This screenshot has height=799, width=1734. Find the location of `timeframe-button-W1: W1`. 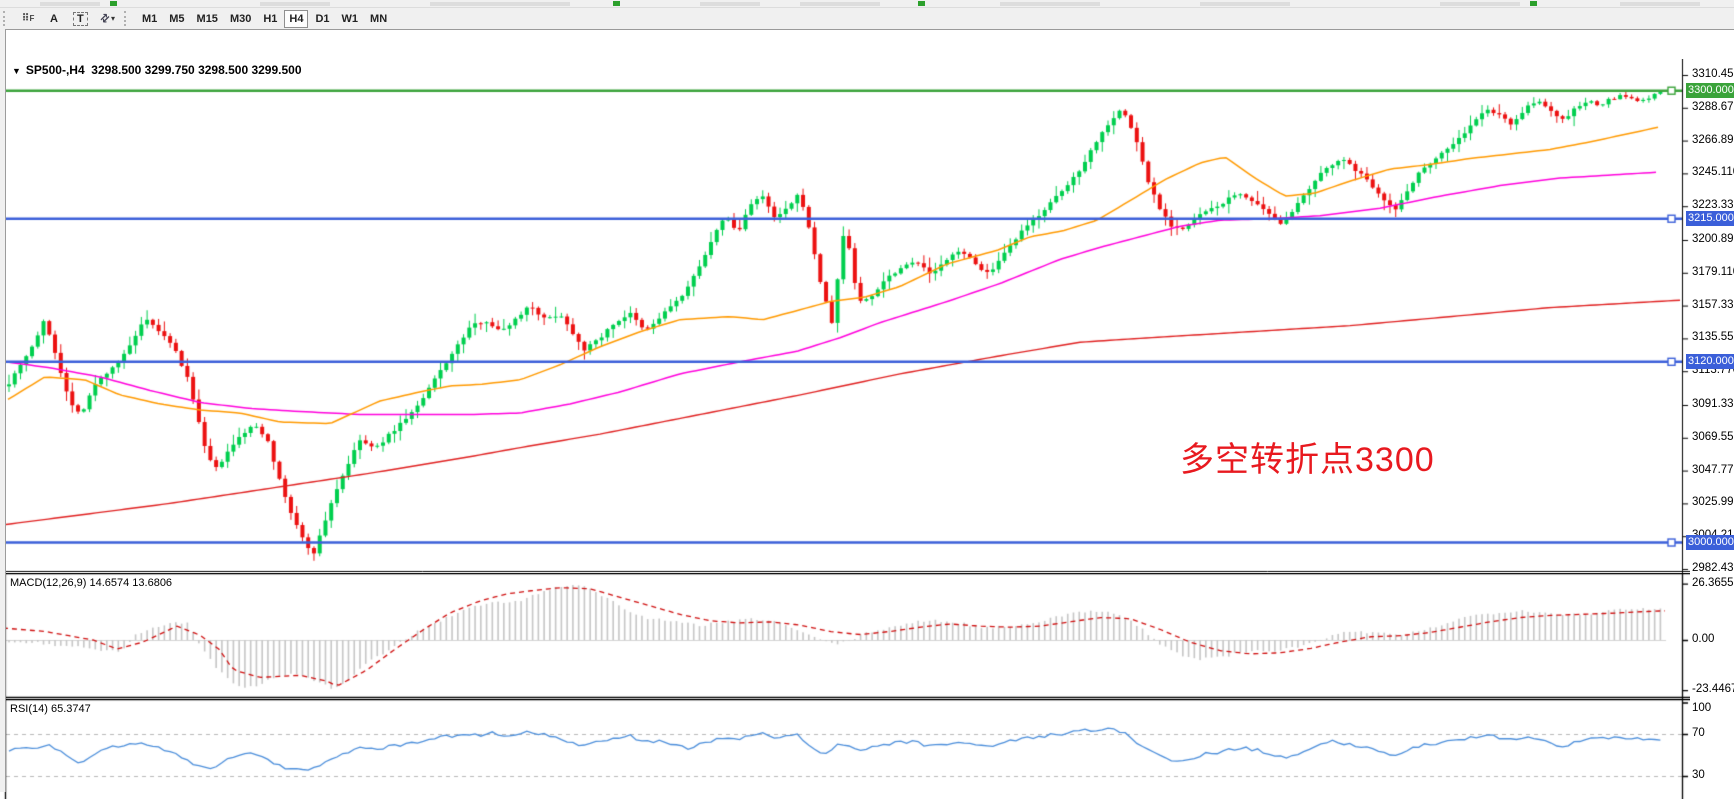

timeframe-button-W1: W1 is located at coordinates (350, 18).